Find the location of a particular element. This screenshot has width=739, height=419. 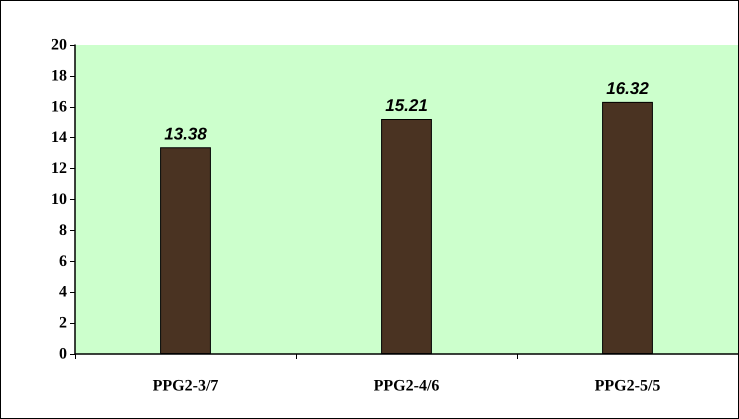

x-tick-label: PPG2-3/7 is located at coordinates (185, 386).